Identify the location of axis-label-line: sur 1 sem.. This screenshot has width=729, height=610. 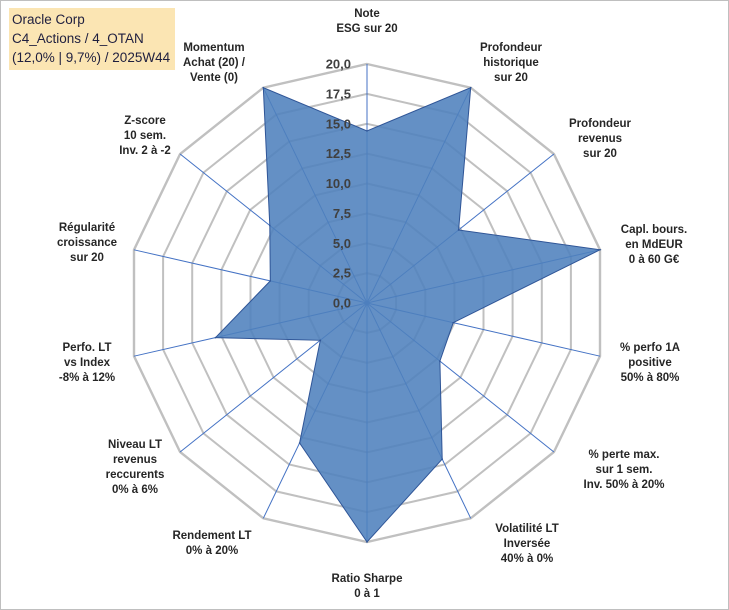
(624, 470).